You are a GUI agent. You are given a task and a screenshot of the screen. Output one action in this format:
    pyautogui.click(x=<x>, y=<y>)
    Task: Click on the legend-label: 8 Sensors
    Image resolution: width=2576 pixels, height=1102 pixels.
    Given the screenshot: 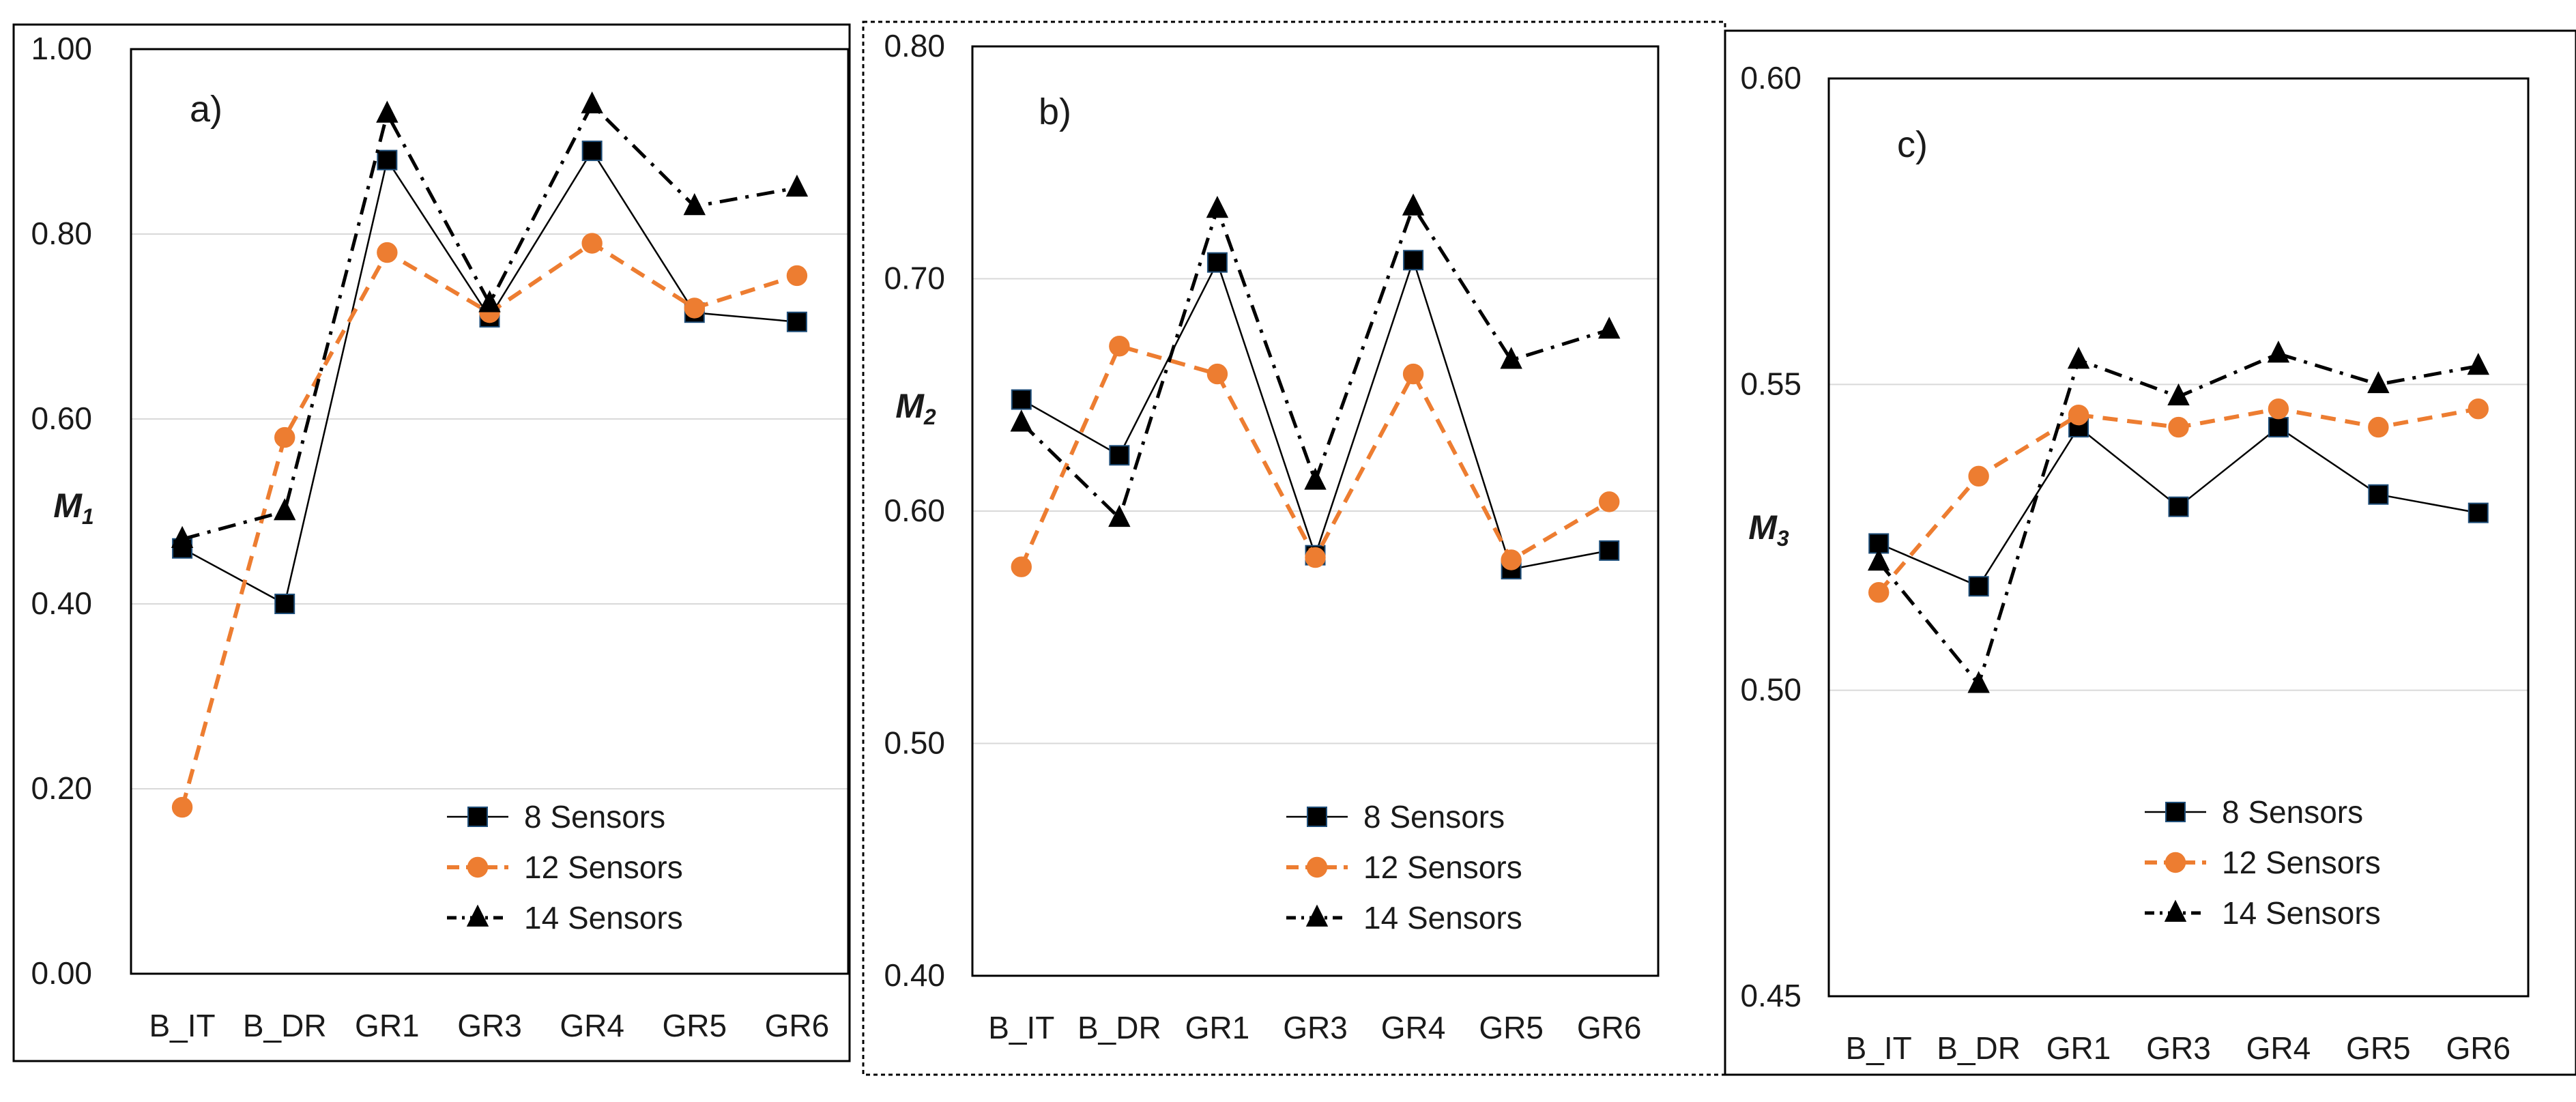 What is the action you would take?
    pyautogui.click(x=594, y=817)
    